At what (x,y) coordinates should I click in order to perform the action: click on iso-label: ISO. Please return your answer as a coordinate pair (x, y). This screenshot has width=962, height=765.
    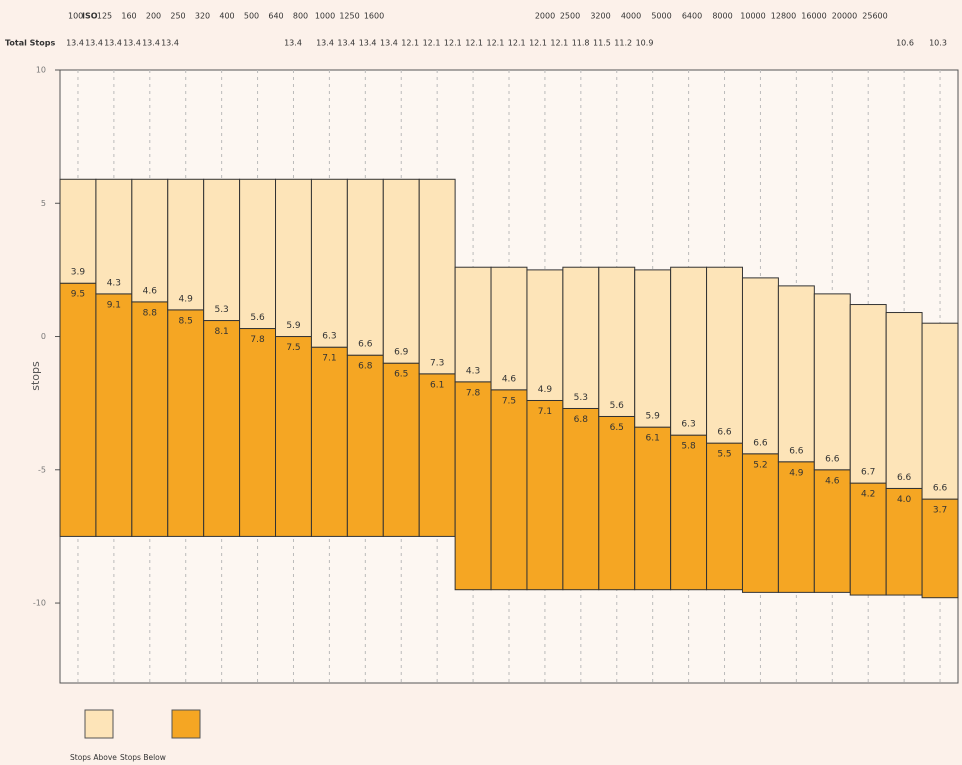
    Looking at the image, I should click on (90, 16).